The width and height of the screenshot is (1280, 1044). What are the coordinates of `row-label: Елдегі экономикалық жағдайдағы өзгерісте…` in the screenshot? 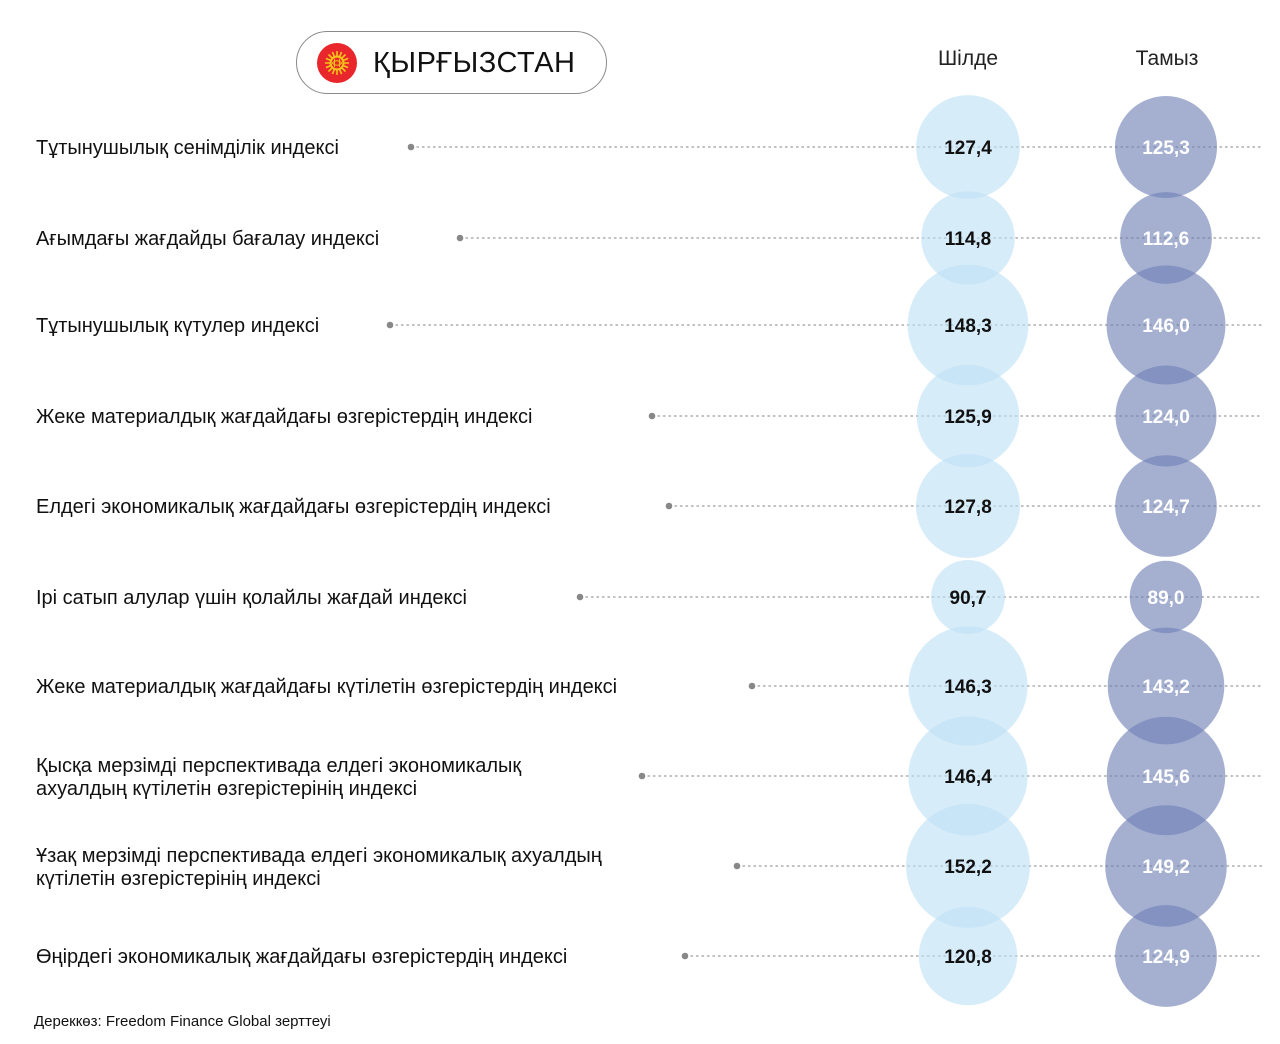 It's located at (293, 507).